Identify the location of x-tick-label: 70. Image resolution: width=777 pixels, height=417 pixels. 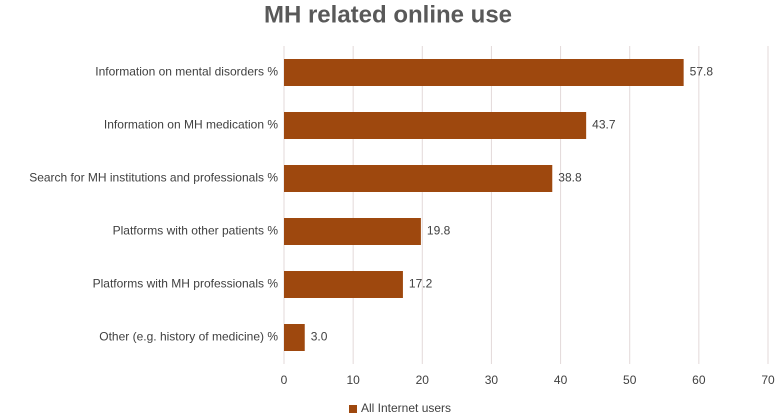
(768, 380).